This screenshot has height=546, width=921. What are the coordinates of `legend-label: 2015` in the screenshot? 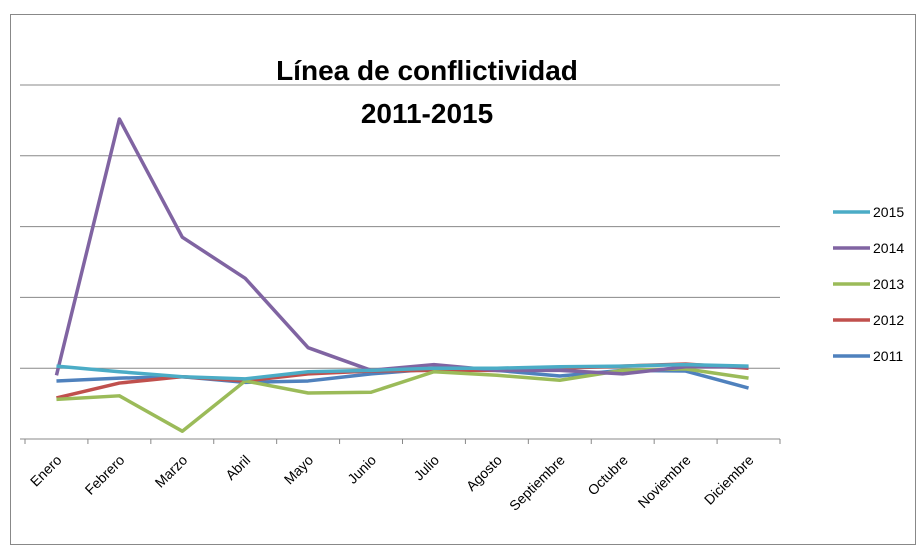 It's located at (888, 212).